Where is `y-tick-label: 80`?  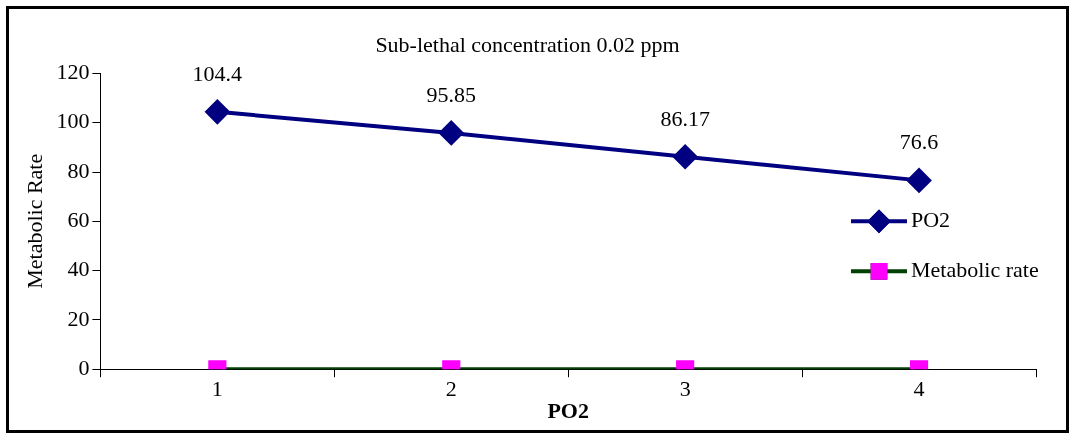
y-tick-label: 80 is located at coordinates (78, 170).